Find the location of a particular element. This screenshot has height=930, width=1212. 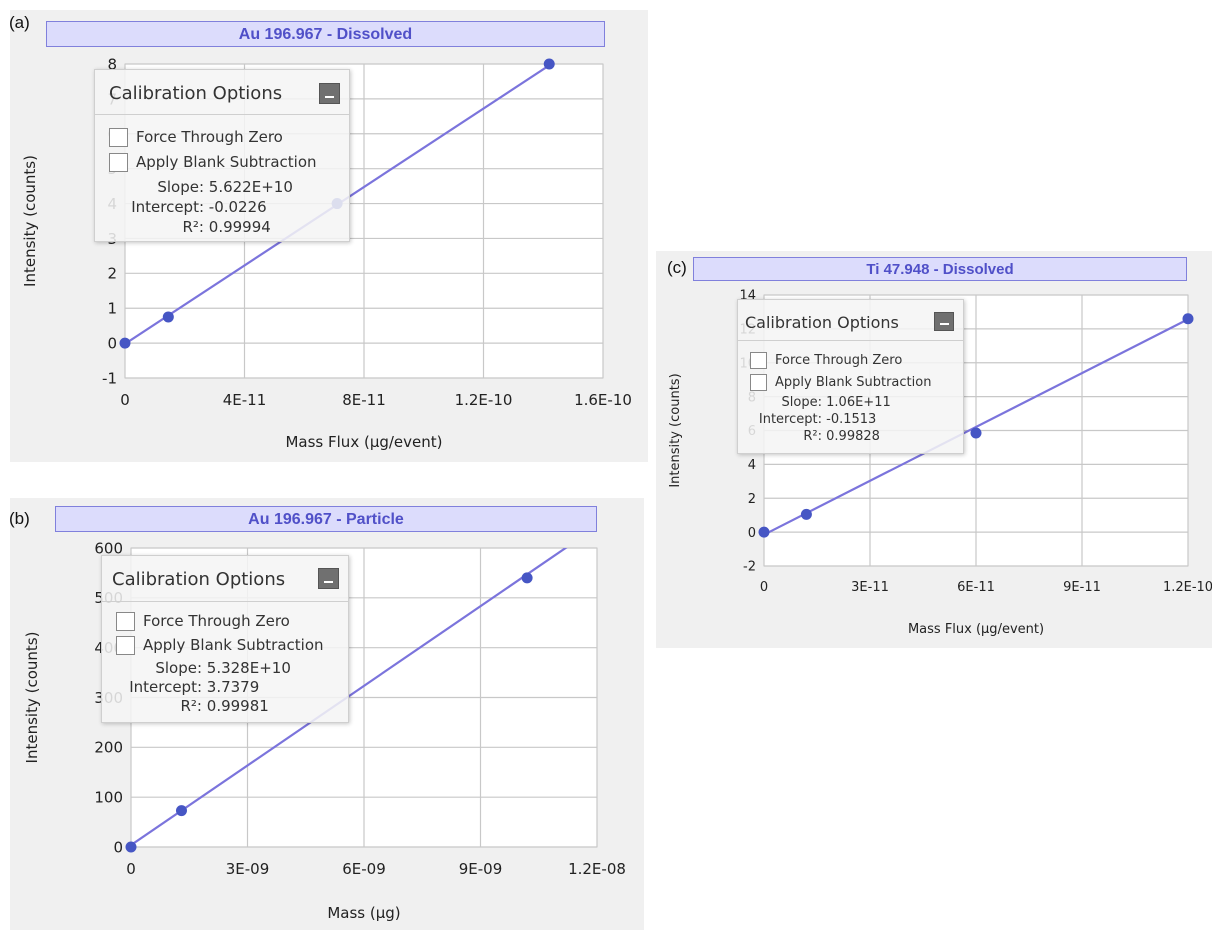

y-tick-label: 100 is located at coordinates (108, 798).